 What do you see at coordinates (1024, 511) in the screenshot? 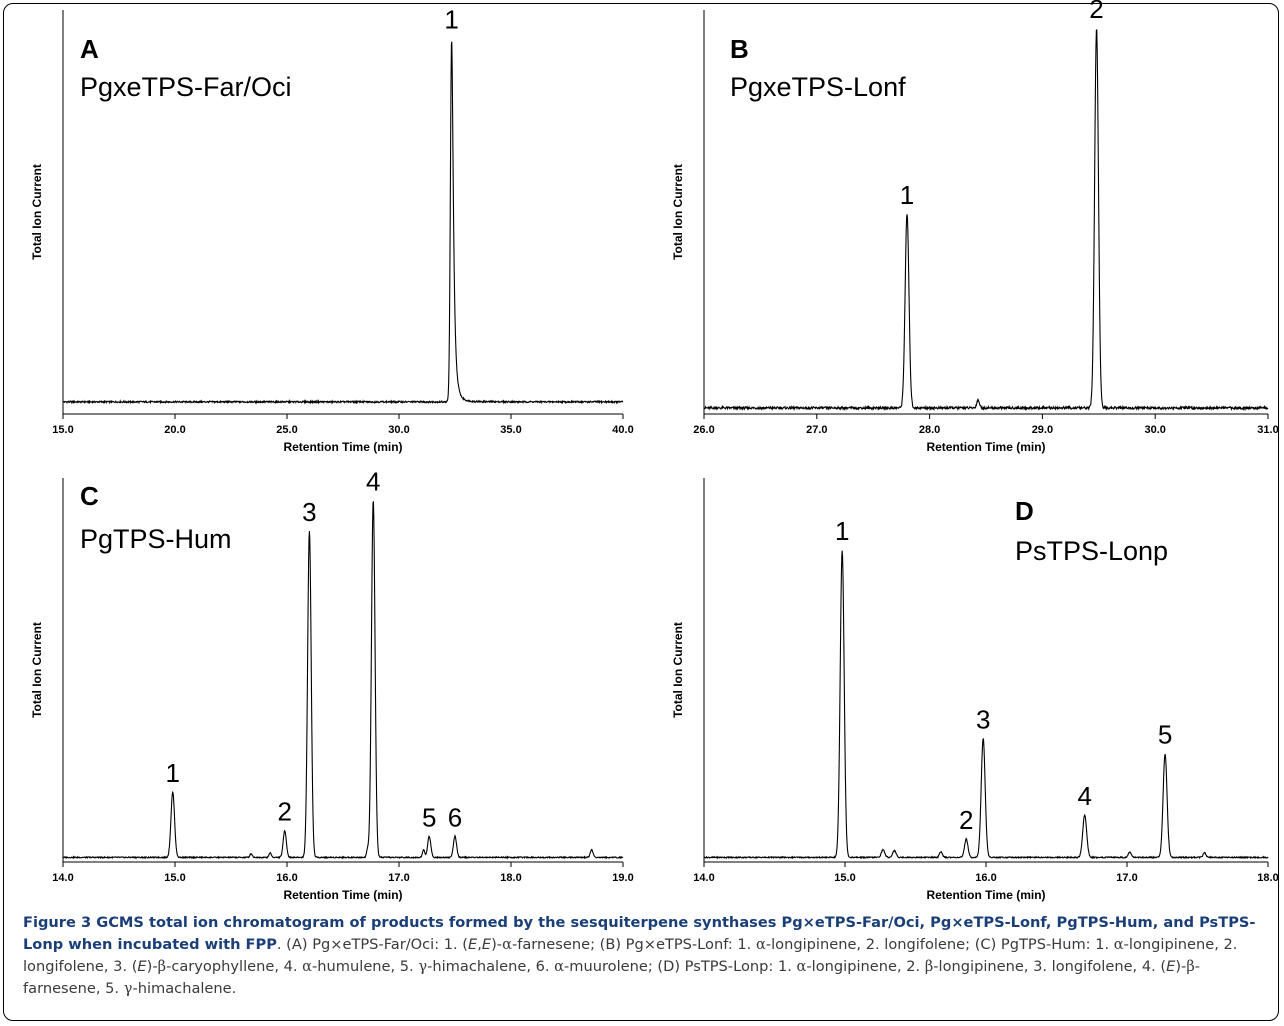
I see `panel-letter: D` at bounding box center [1024, 511].